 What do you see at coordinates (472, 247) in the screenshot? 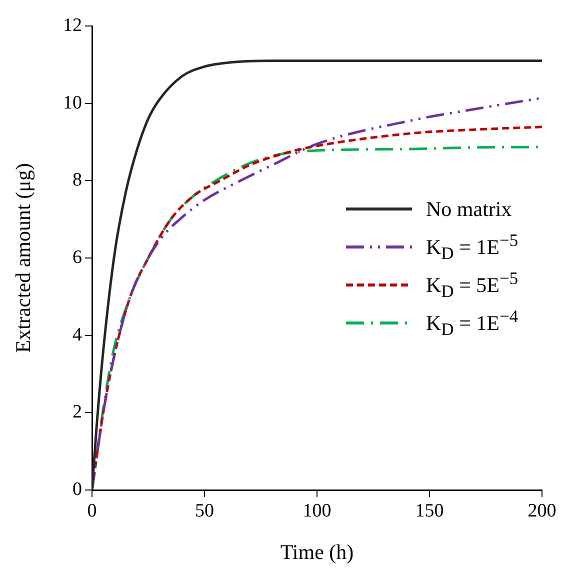
I see `legend-label: K$_{D}$ = 1E$^{−5}$` at bounding box center [472, 247].